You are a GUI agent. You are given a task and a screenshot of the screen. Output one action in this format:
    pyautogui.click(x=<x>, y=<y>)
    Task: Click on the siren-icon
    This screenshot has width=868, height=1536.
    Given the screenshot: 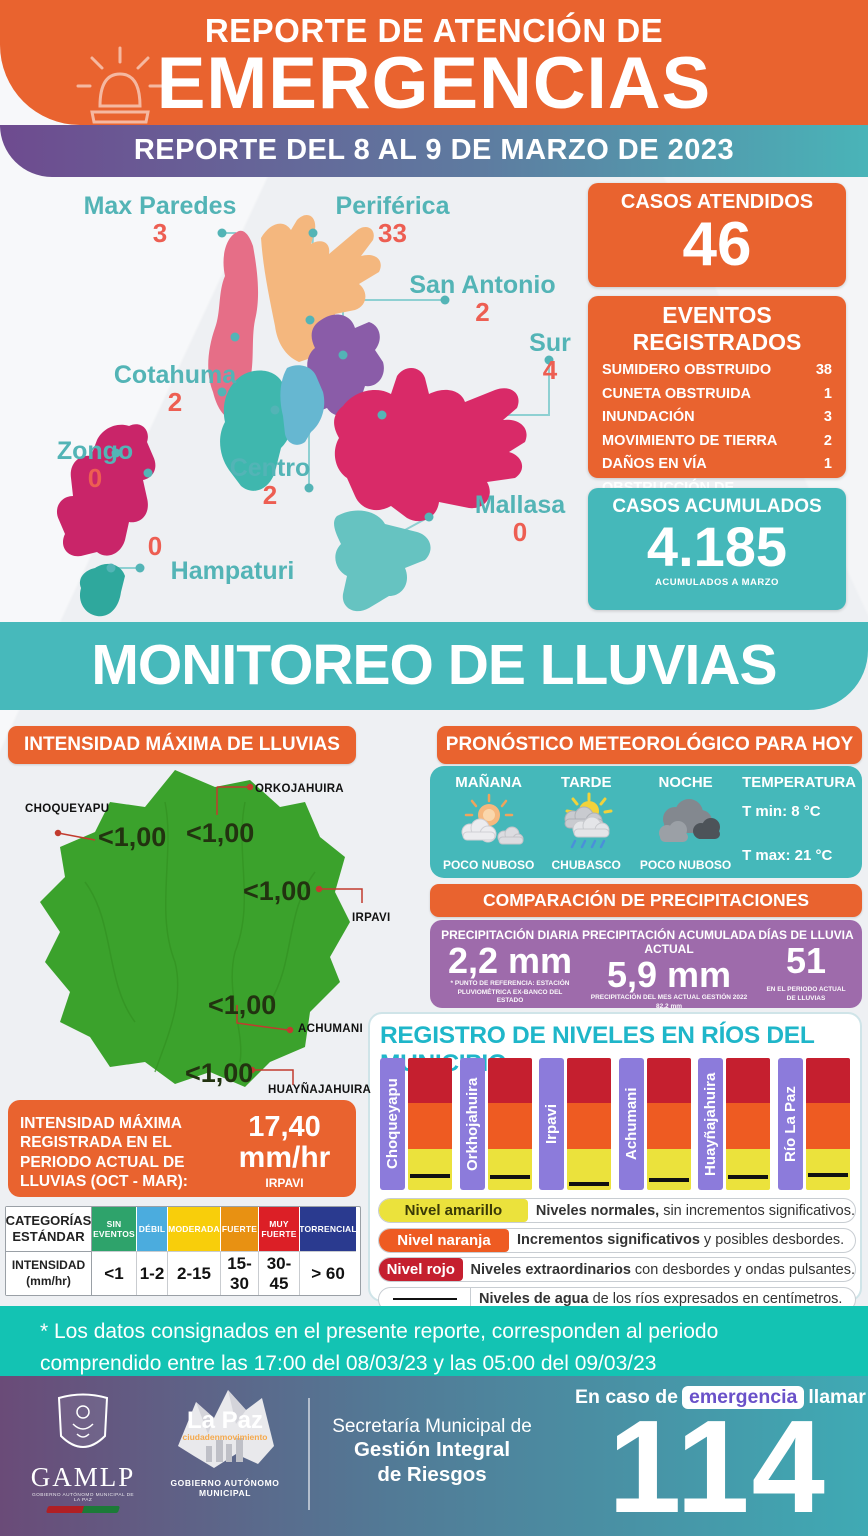 What is the action you would take?
    pyautogui.click(x=120, y=85)
    